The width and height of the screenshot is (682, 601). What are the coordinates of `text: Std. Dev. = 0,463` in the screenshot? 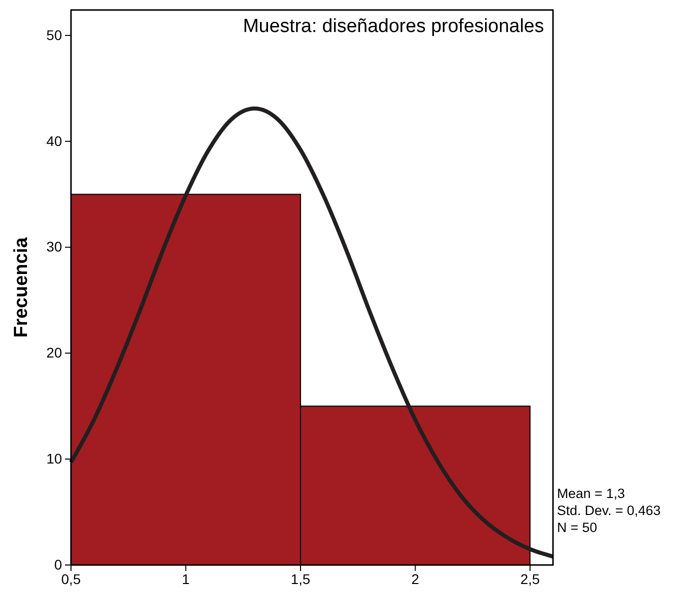 It's located at (609, 510).